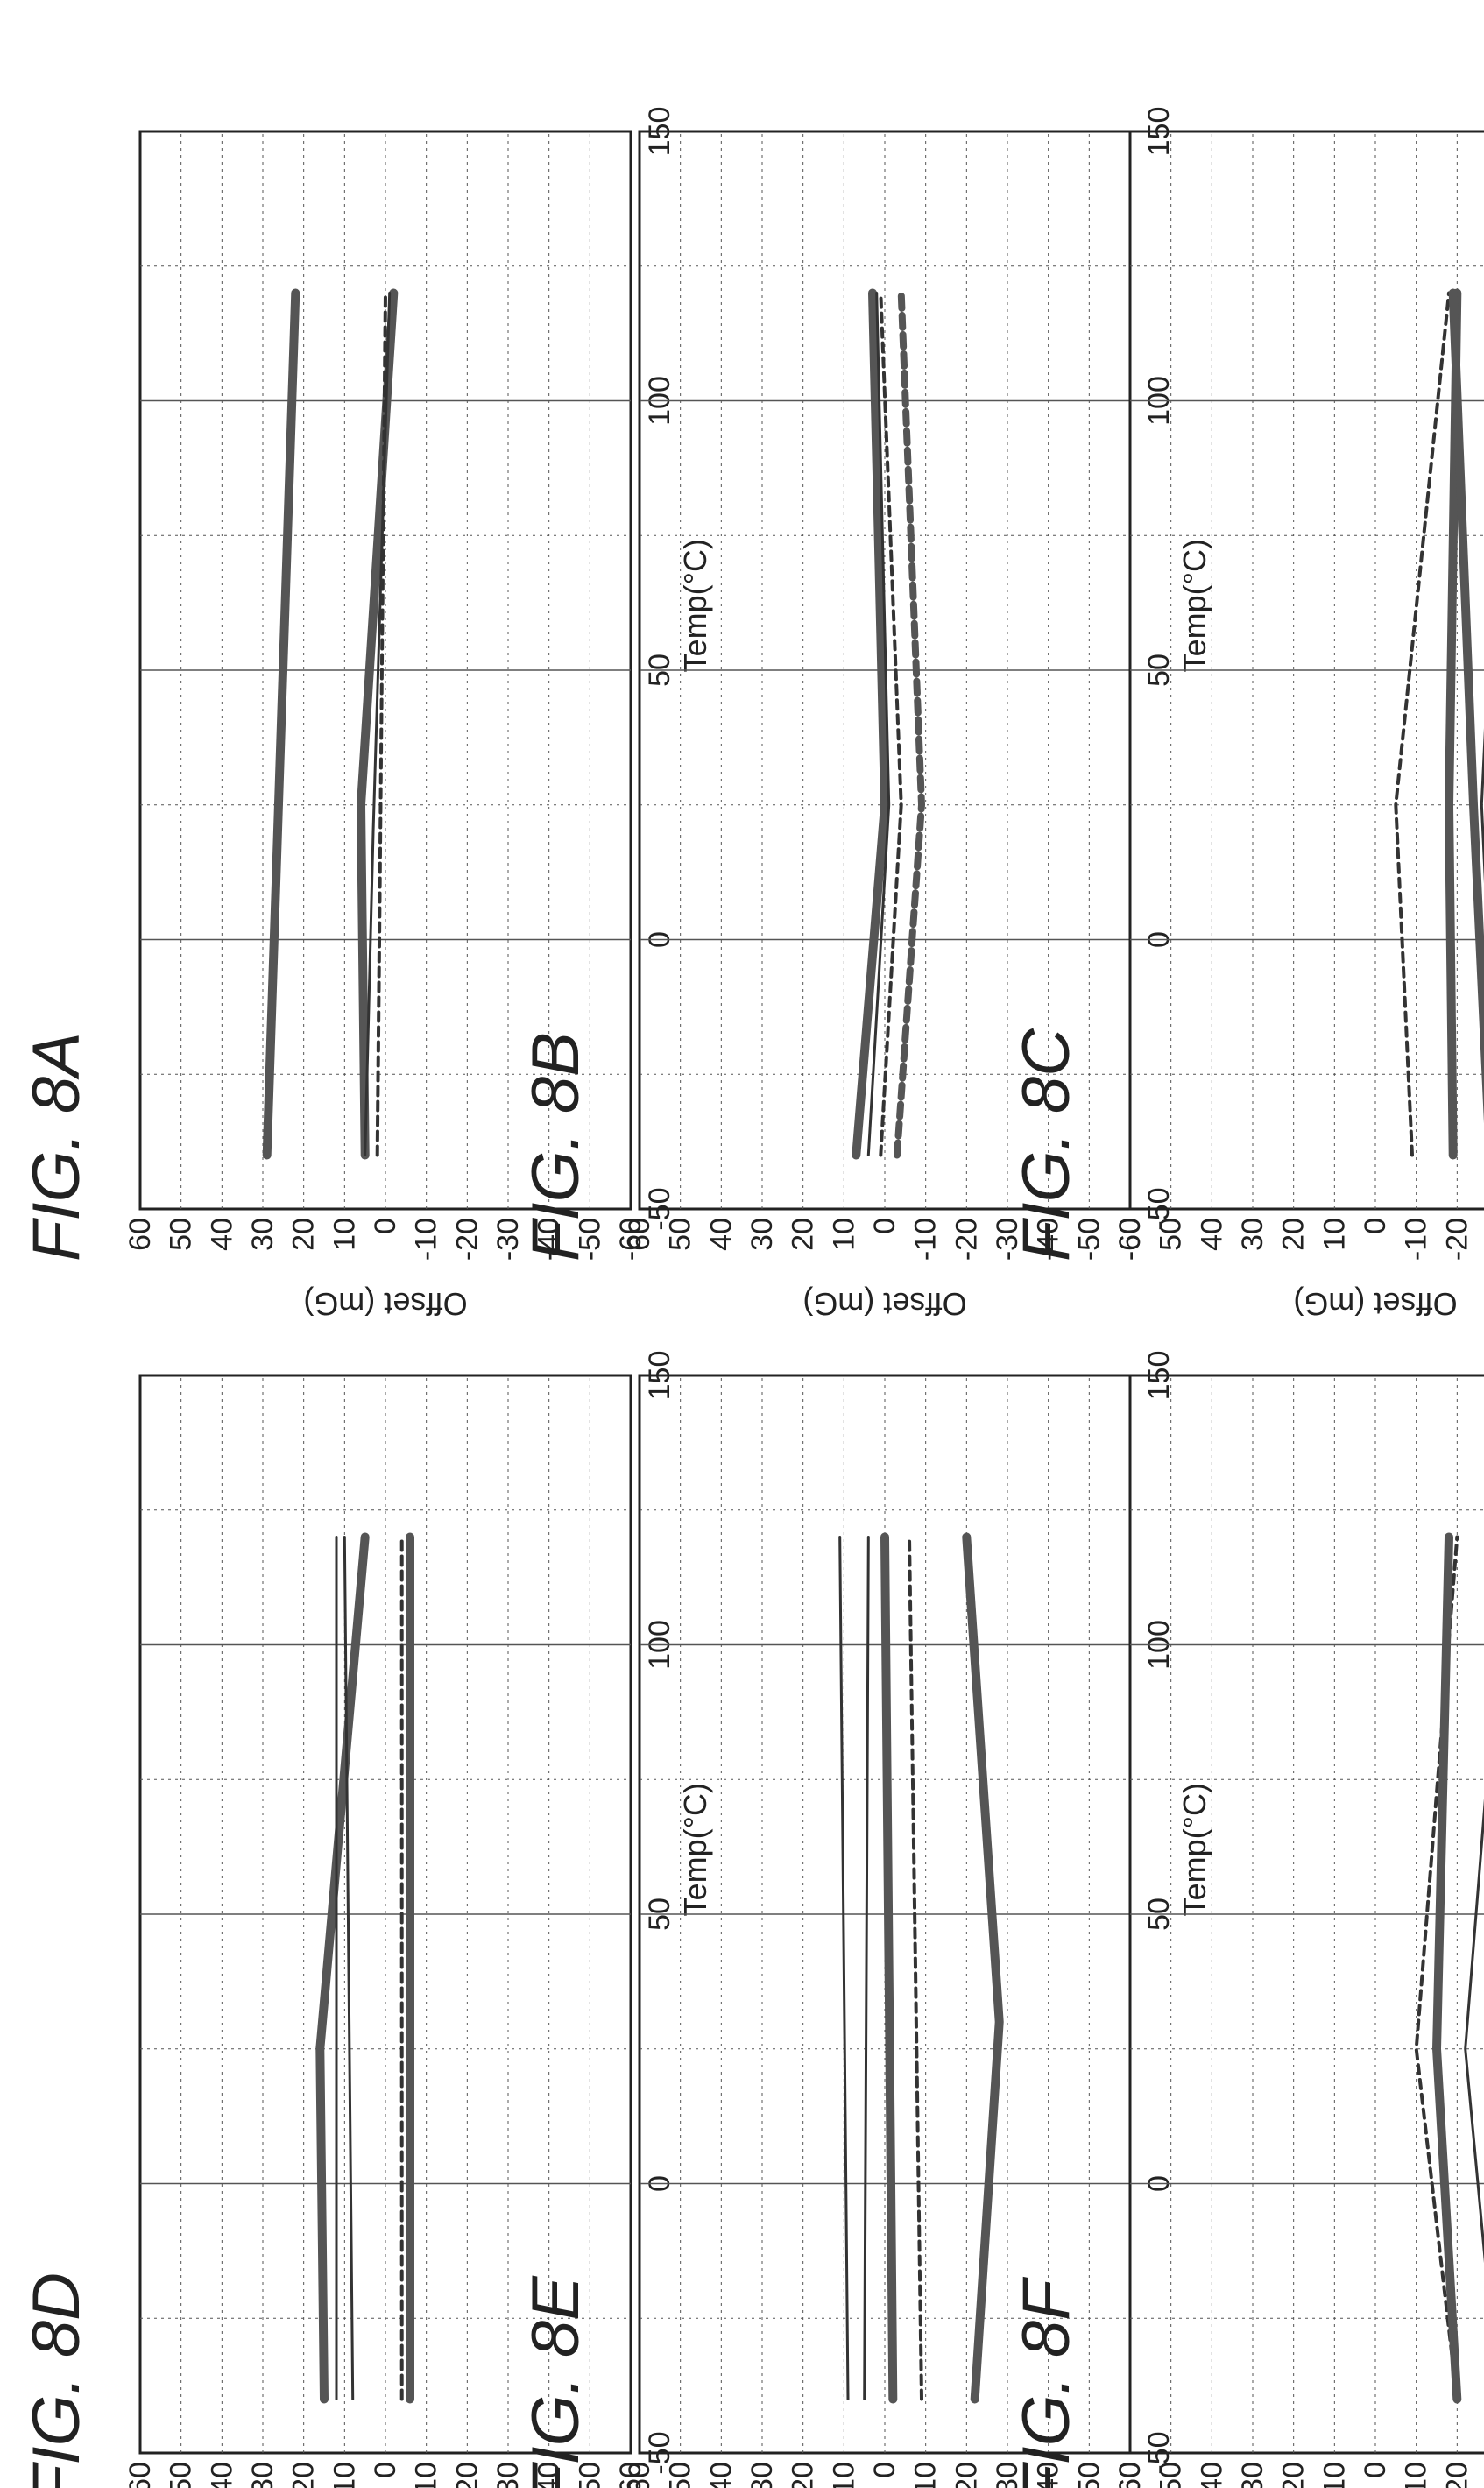  I want to click on figure-label: FIG. 8F, so click(1046, 2382).